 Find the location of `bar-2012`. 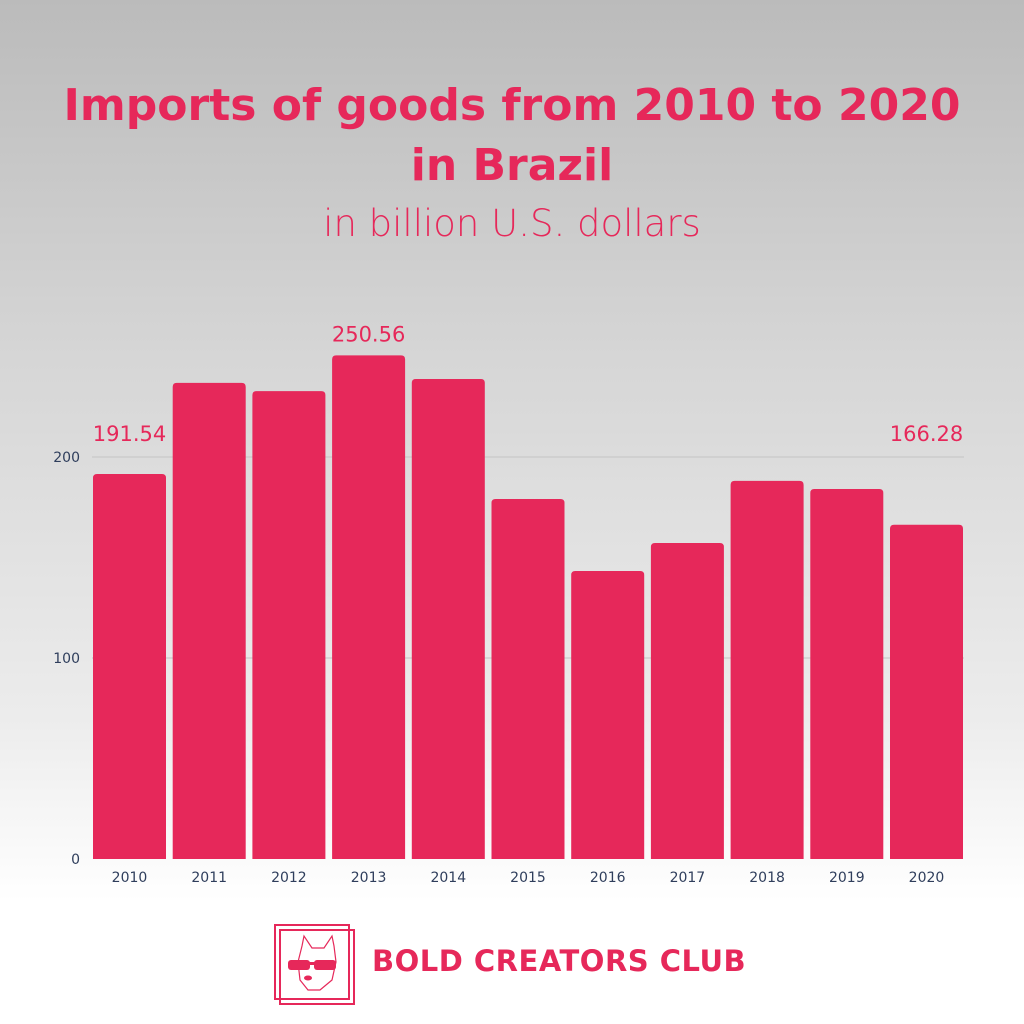

bar-2012 is located at coordinates (289, 625).